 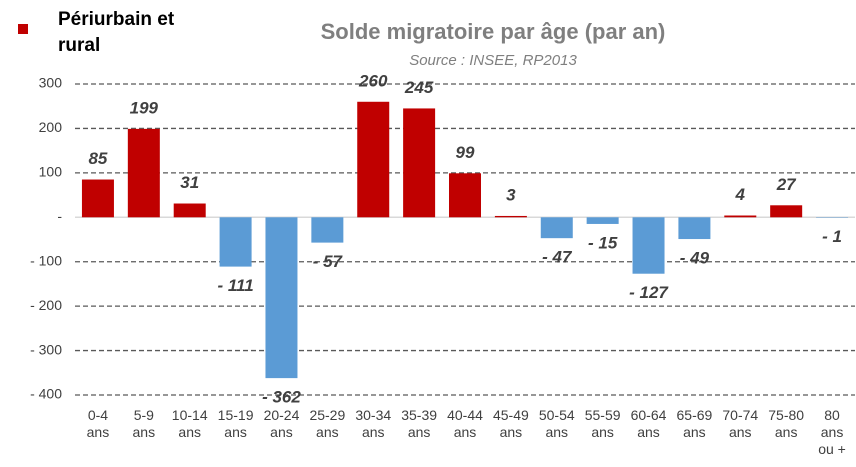 What do you see at coordinates (144, 107) in the screenshot?
I see `data-label: 199` at bounding box center [144, 107].